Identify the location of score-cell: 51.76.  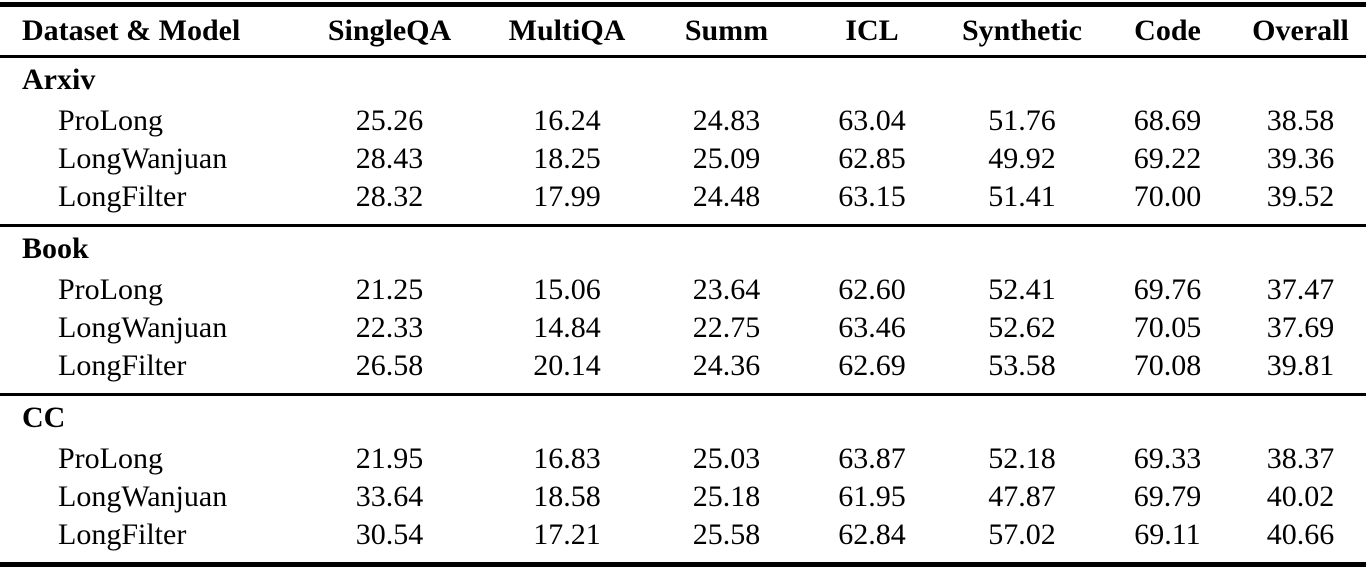
(1022, 120).